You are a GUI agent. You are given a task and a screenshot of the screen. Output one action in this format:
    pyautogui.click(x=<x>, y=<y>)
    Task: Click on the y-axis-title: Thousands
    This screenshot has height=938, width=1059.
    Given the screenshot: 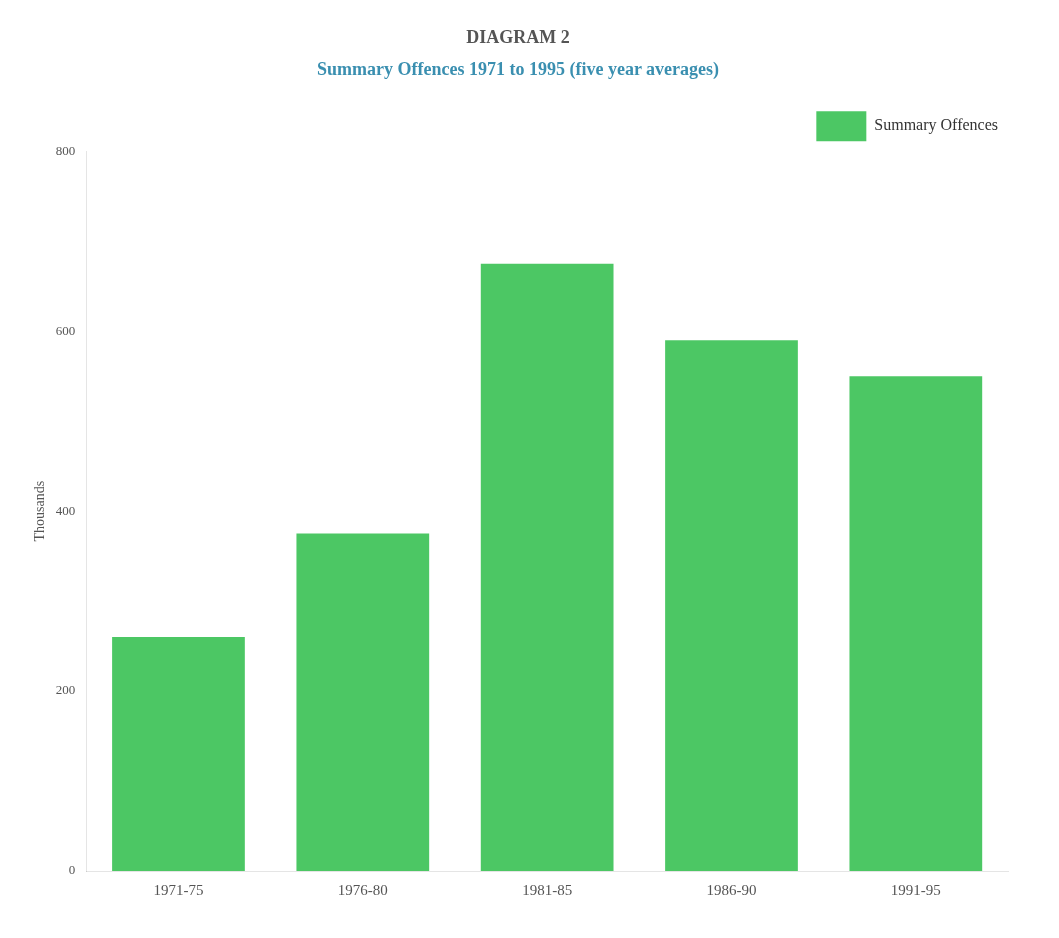 What is the action you would take?
    pyautogui.click(x=40, y=511)
    